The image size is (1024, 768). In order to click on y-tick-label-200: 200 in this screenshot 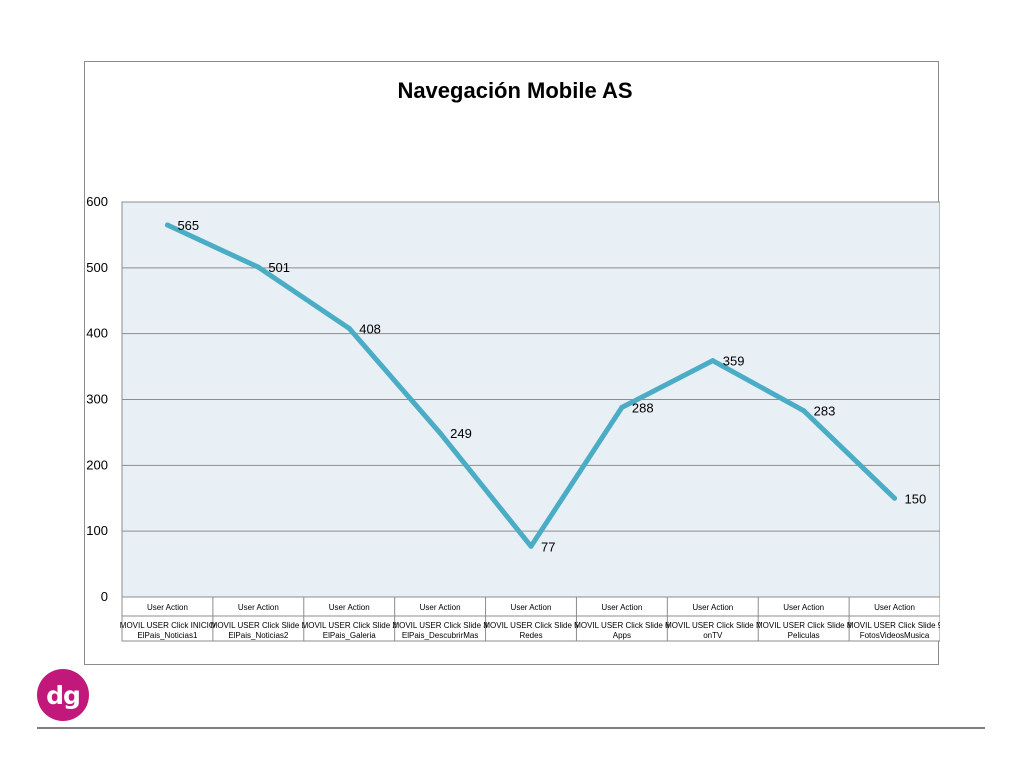, I will do `click(97, 464)`.